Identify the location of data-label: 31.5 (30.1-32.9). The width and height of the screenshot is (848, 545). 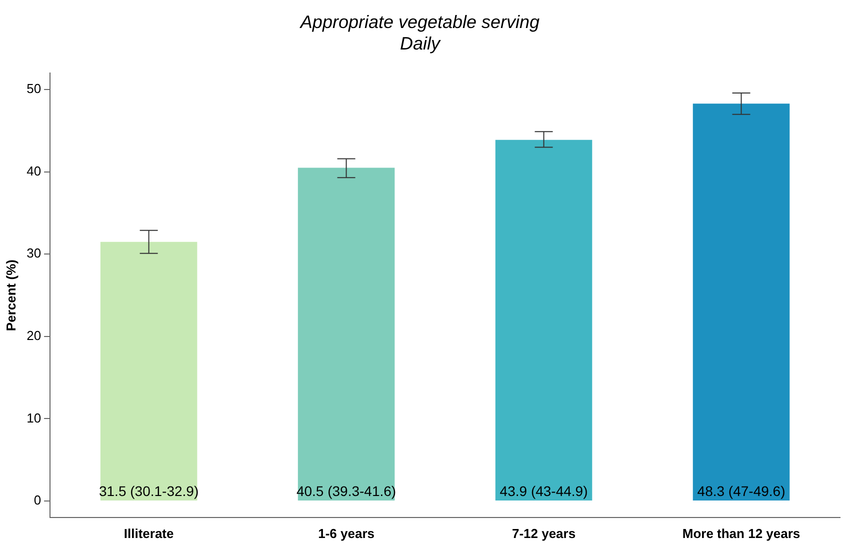
(148, 490).